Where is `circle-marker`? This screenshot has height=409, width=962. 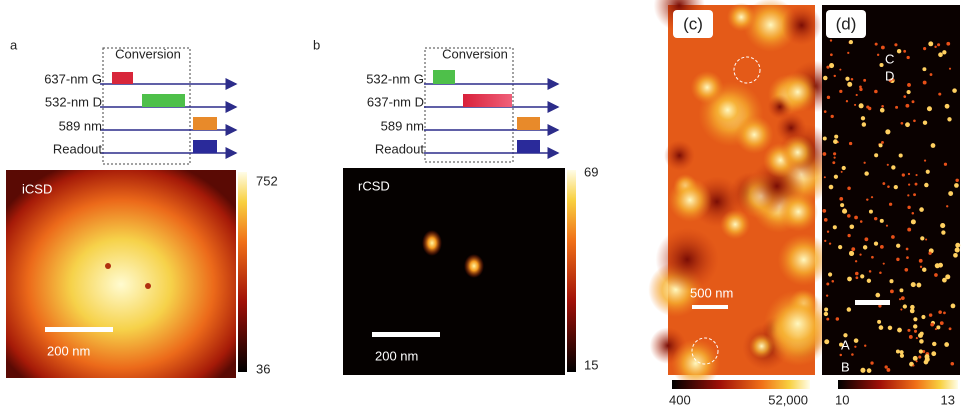
circle-marker is located at coordinates (747, 70).